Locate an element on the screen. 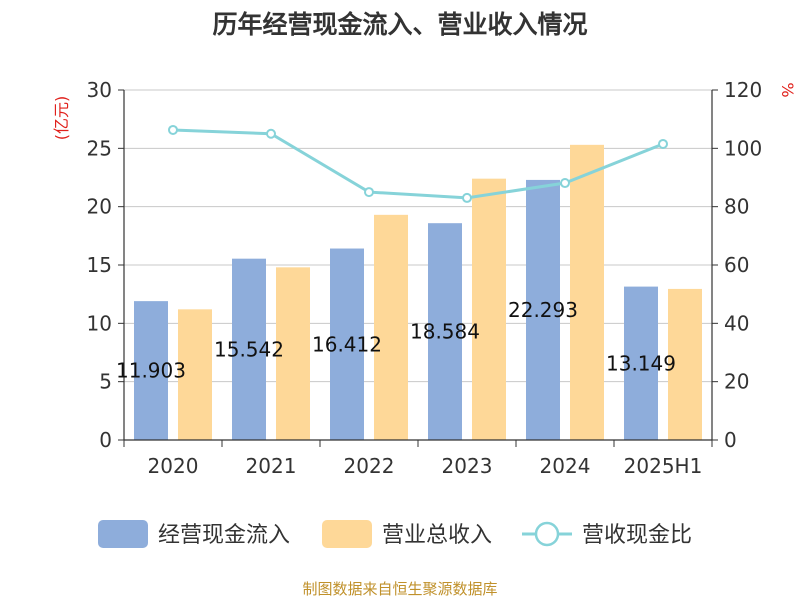 This screenshot has width=800, height=600. y-right-tick-label: 40 is located at coordinates (736, 323).